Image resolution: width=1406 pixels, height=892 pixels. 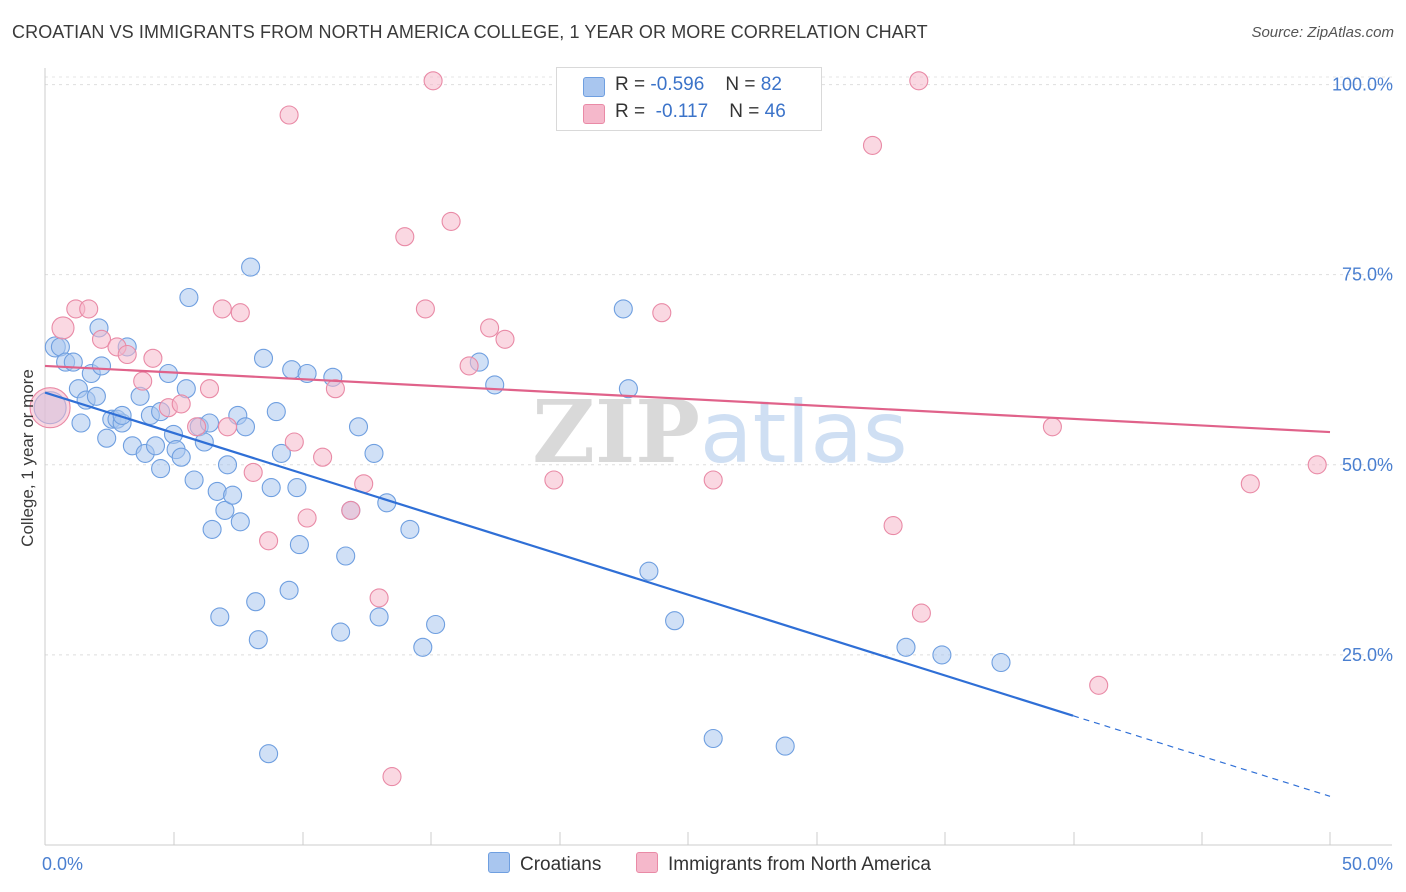 I want to click on legend-r-value: -0.596, so click(x=677, y=84).